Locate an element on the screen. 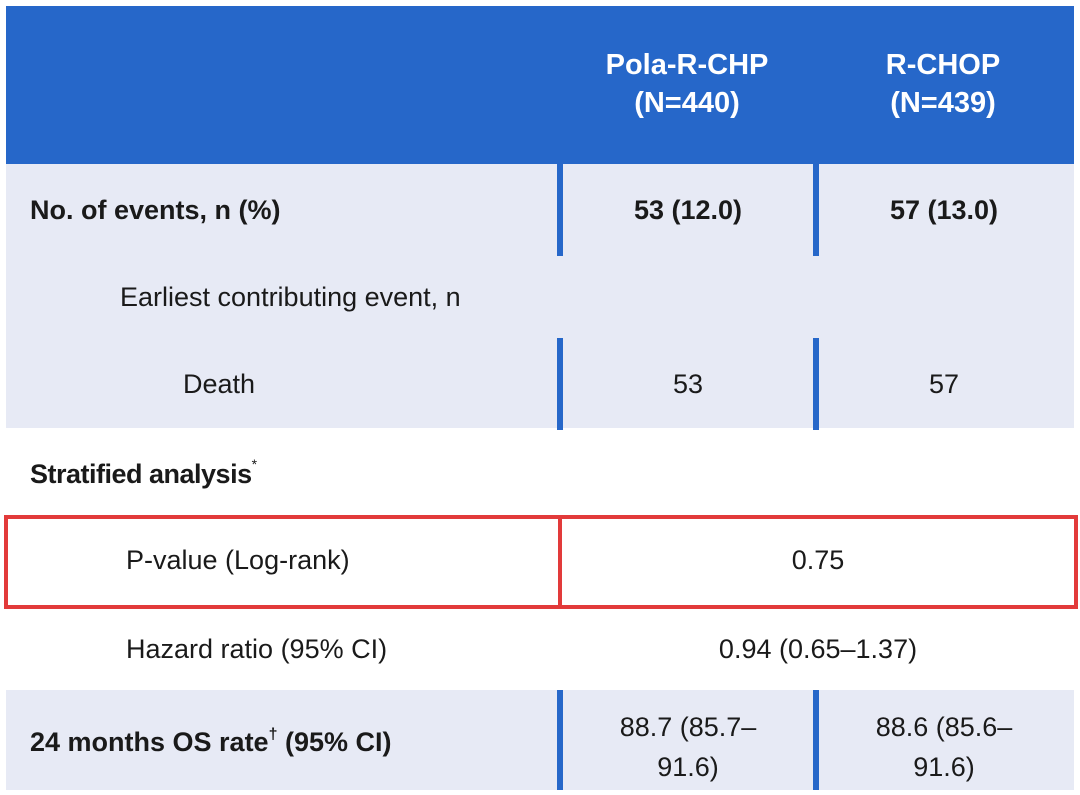 The image size is (1080, 795). events-label: No. of events, n (%) is located at coordinates (155, 210).